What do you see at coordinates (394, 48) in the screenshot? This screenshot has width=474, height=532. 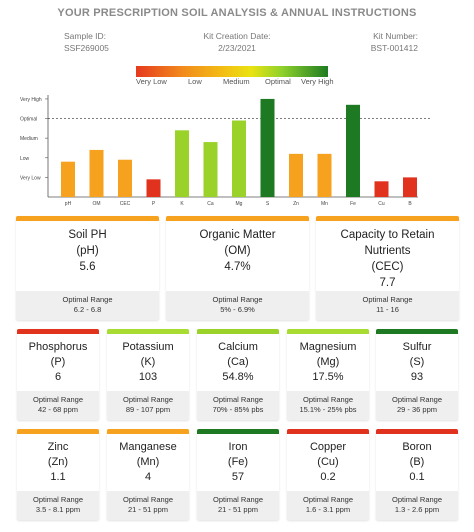 I see `kit-number-value: BST-001412` at bounding box center [394, 48].